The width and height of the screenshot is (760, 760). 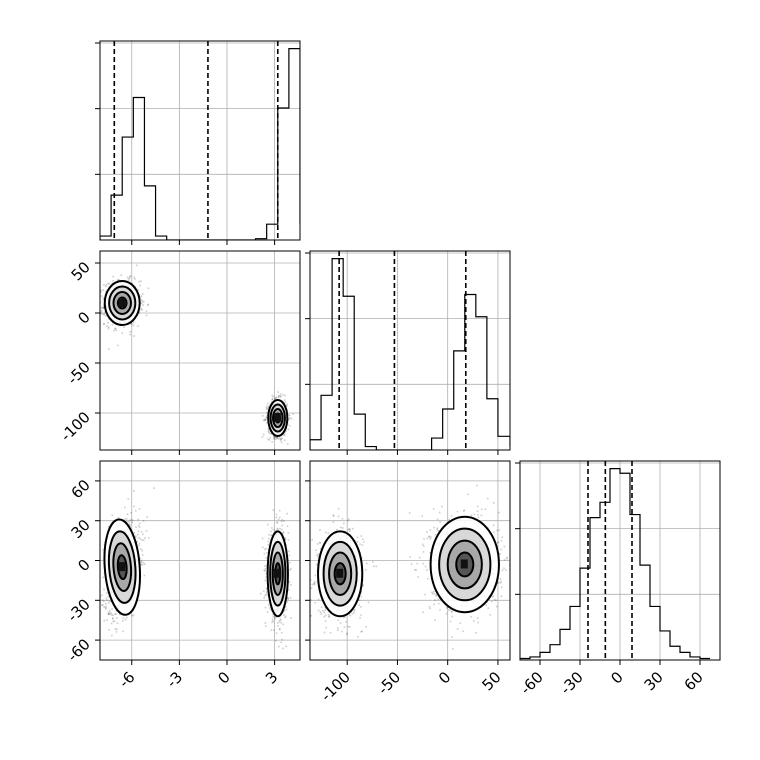 I want to click on panel-p0-p0, so click(x=198, y=142).